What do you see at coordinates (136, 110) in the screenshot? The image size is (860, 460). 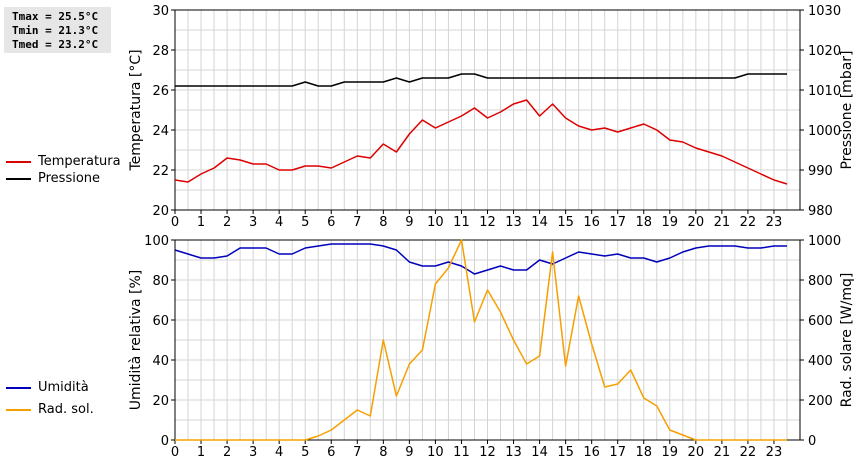 I see `y-axis-label: Temperatura [°C]` at bounding box center [136, 110].